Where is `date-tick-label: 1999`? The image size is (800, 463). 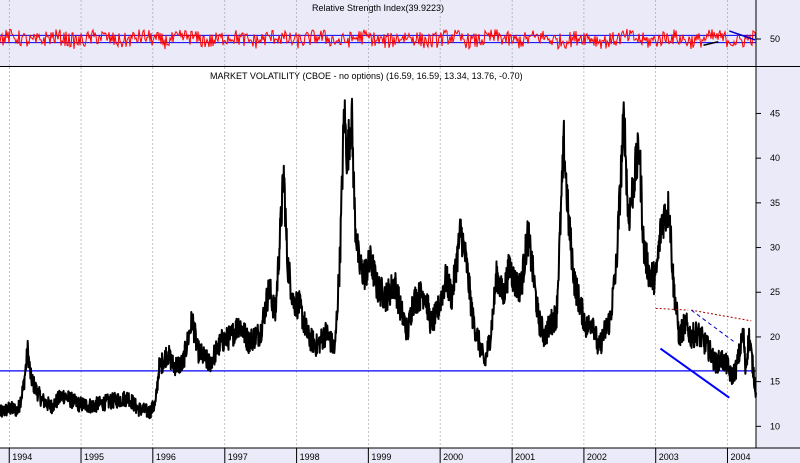 date-tick-label: 1999 is located at coordinates (381, 457).